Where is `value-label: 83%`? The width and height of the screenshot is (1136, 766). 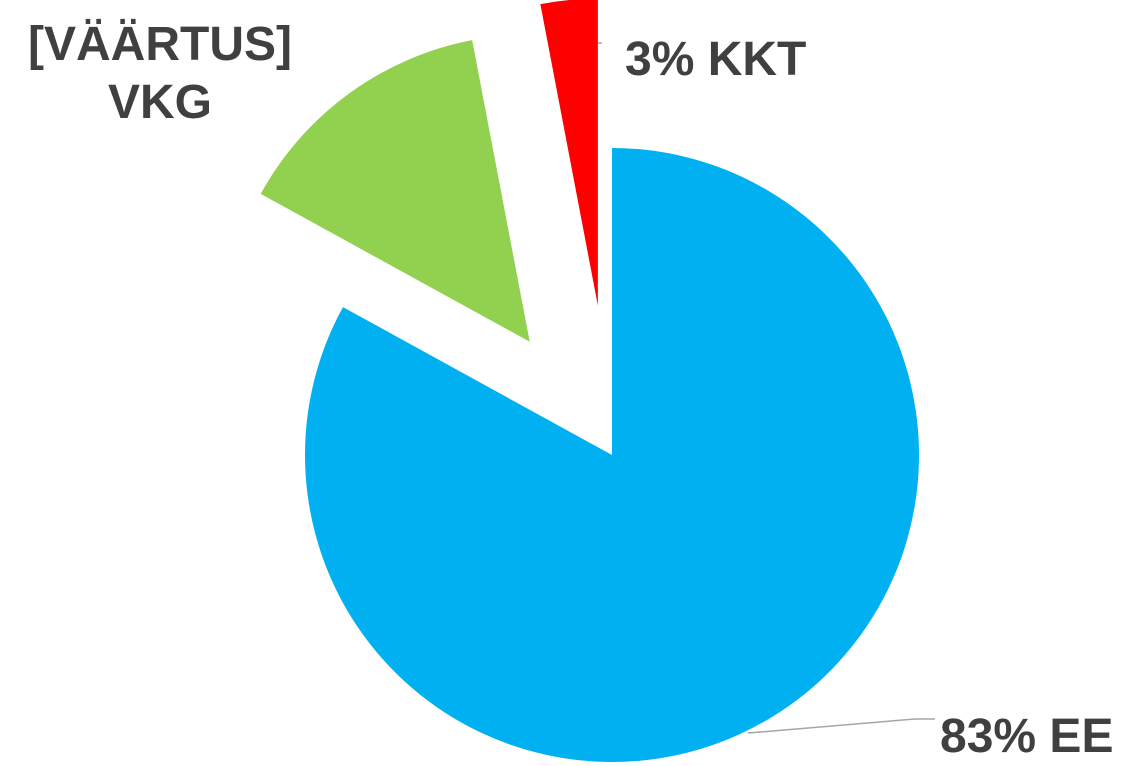
value-label: 83% is located at coordinates (988, 736).